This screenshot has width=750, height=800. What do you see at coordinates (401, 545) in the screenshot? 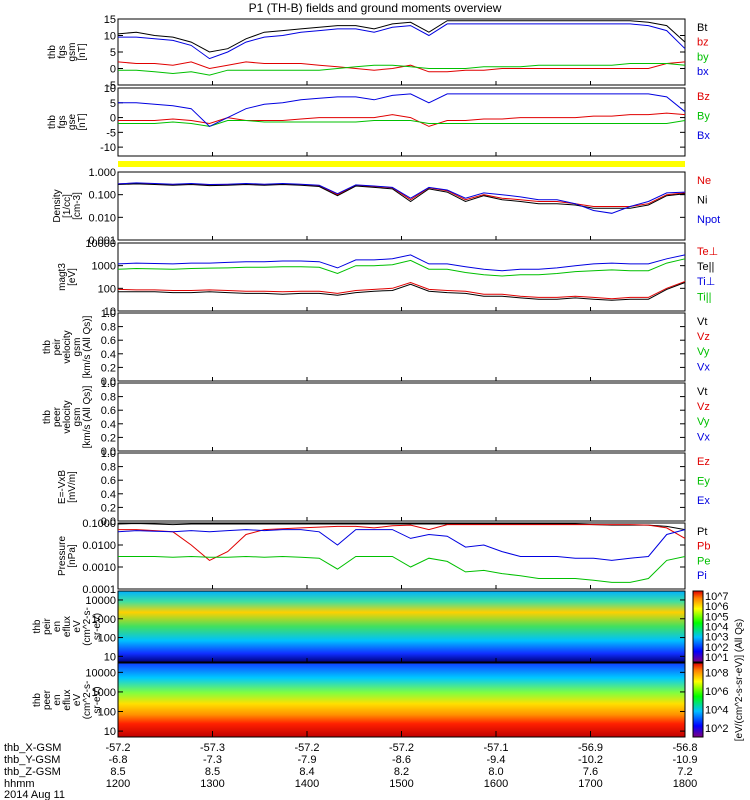
I see `series-line-Pi` at bounding box center [401, 545].